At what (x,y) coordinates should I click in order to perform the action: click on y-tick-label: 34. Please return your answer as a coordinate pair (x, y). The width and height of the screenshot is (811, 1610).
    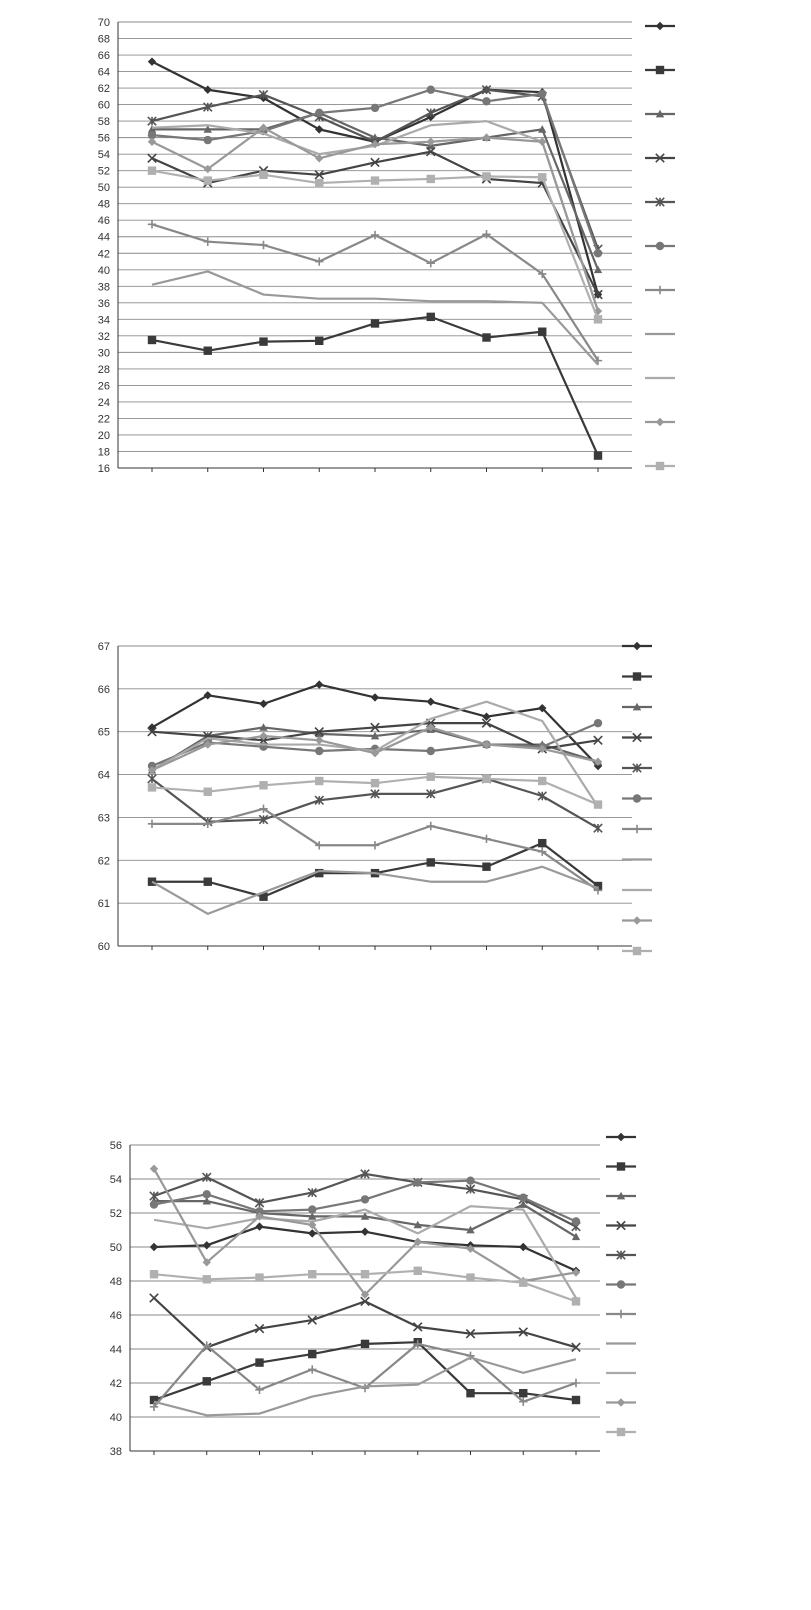
    Looking at the image, I should click on (104, 320).